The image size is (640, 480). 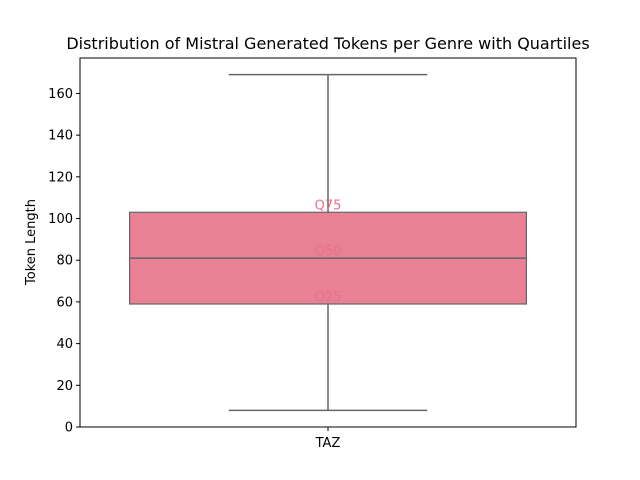 I want to click on y-tick-label: 60, so click(x=64, y=302).